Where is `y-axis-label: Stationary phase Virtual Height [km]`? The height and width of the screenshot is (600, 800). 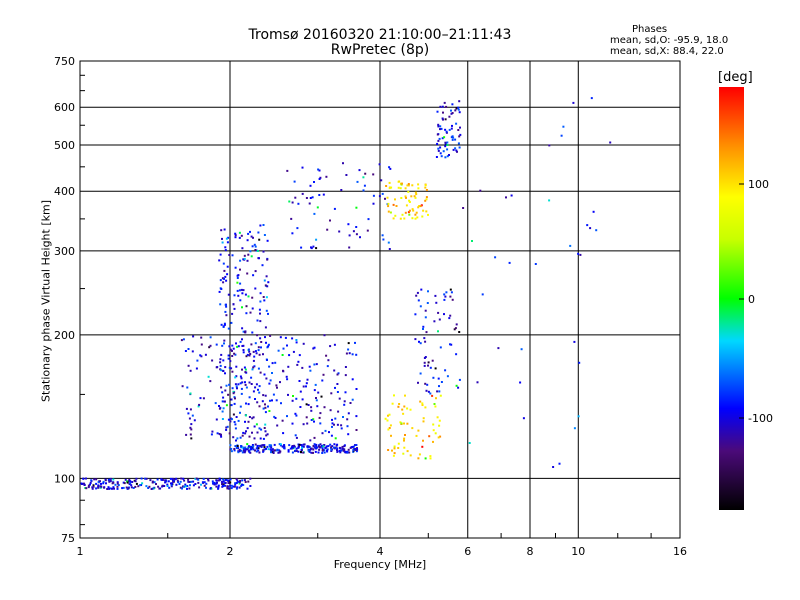 y-axis-label: Stationary phase Virtual Height [km] is located at coordinates (46, 301).